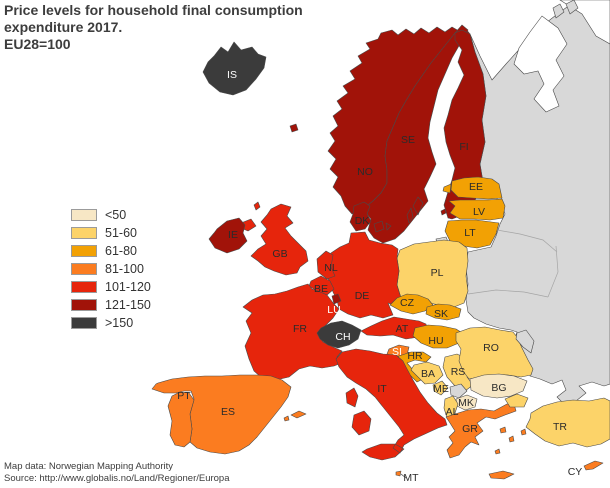 The width and height of the screenshot is (610, 488). I want to click on country-se, so click(415, 134).